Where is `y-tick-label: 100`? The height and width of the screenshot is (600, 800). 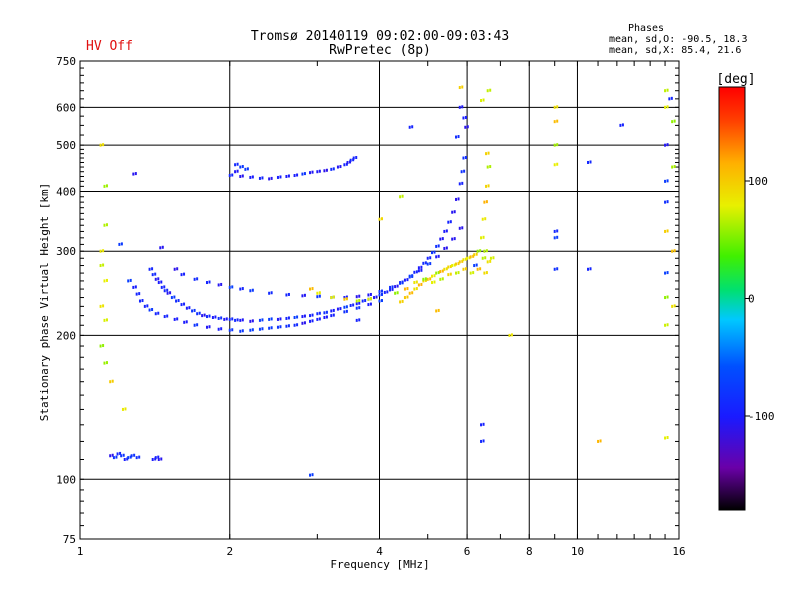
y-tick-label: 100 is located at coordinates (66, 479).